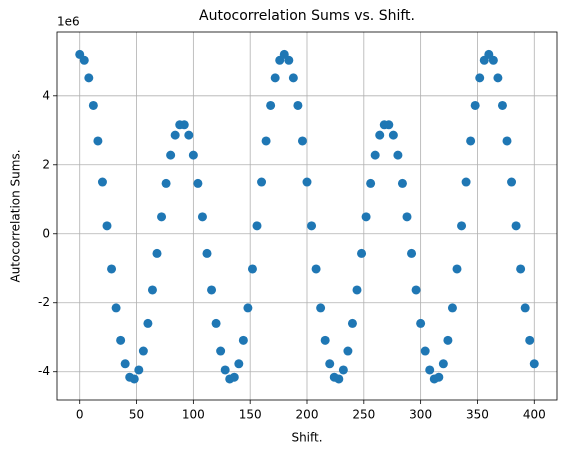  Describe the element at coordinates (16, 215) in the screenshot. I see `y-axis-label: Autocorrelation Sums.` at that location.